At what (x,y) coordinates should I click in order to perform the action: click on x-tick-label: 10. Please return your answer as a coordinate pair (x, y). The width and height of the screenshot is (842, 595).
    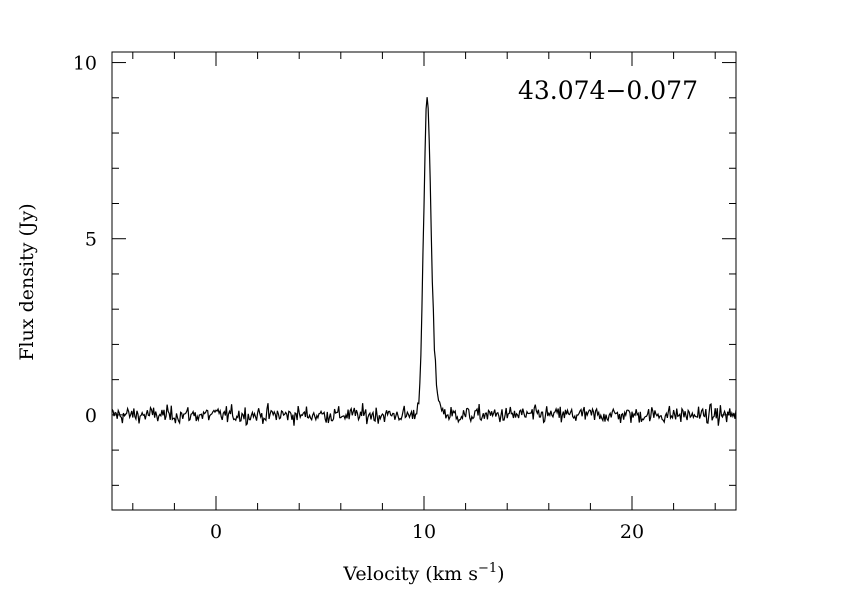
    Looking at the image, I should click on (424, 532).